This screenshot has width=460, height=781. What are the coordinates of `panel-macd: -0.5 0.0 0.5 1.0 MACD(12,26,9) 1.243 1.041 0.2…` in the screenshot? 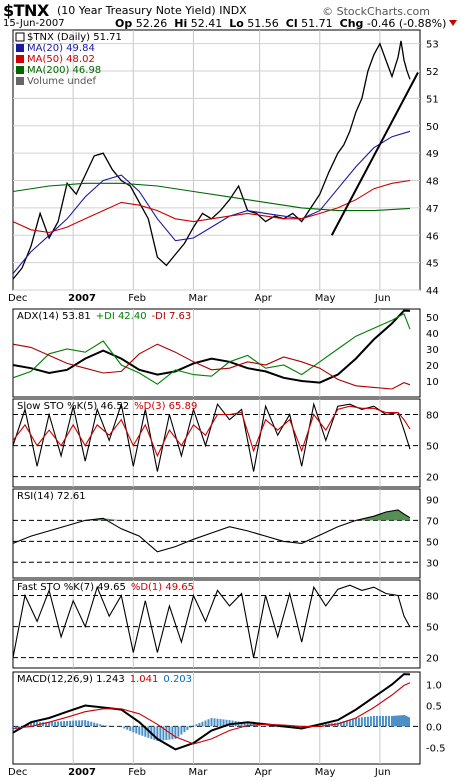 It's located at (229, 718).